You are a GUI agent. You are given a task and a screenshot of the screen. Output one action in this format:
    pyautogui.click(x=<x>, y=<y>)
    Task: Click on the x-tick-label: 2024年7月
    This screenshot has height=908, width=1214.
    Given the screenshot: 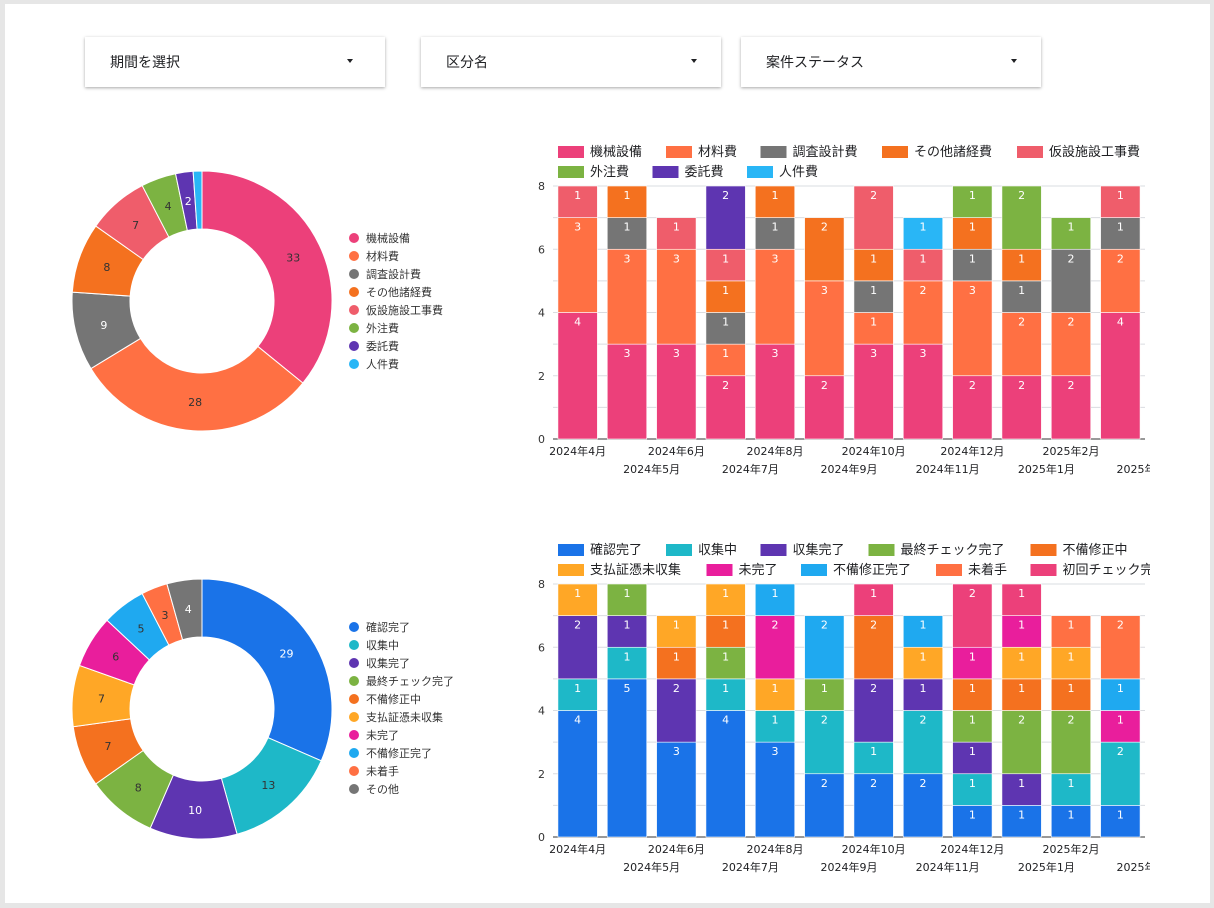 What is the action you would take?
    pyautogui.click(x=750, y=867)
    